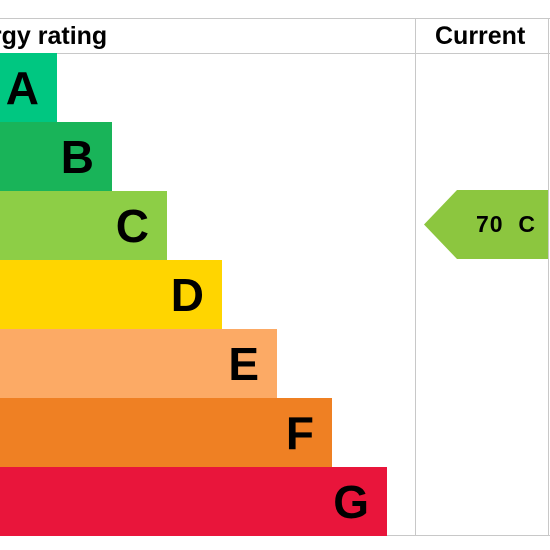 This screenshot has height=550, width=550. What do you see at coordinates (56, 156) in the screenshot?
I see `band-b: B` at bounding box center [56, 156].